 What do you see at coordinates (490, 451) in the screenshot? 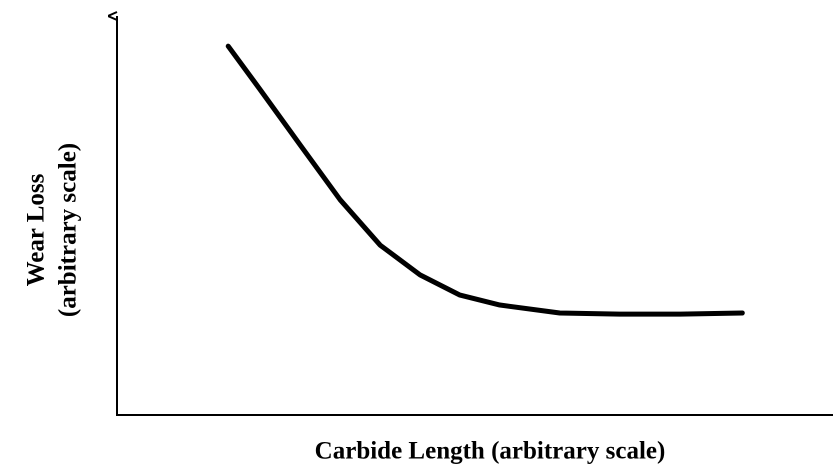
I see `x-axis-label: Carbide Length (arbitrary scale)` at bounding box center [490, 451].